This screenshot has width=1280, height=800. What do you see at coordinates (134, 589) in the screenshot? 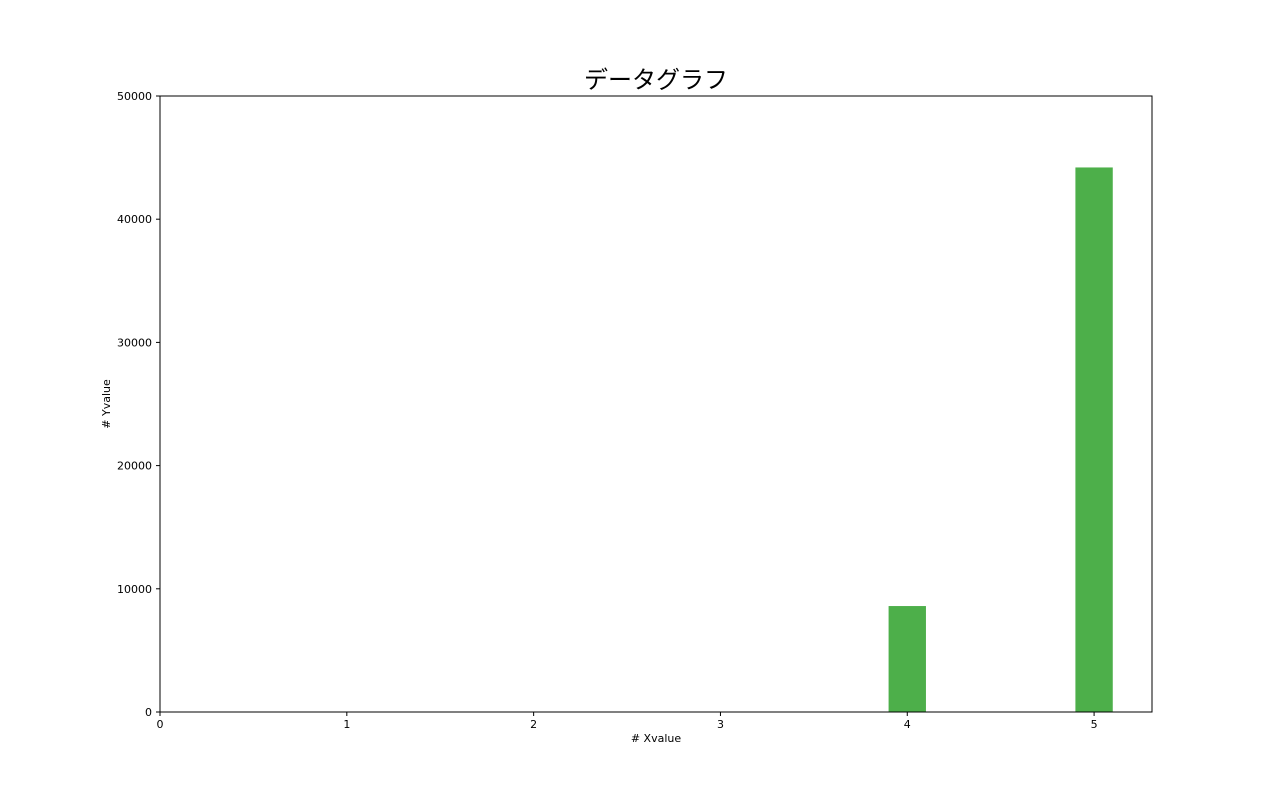
I see `y-tick-label: 10000` at bounding box center [134, 589].